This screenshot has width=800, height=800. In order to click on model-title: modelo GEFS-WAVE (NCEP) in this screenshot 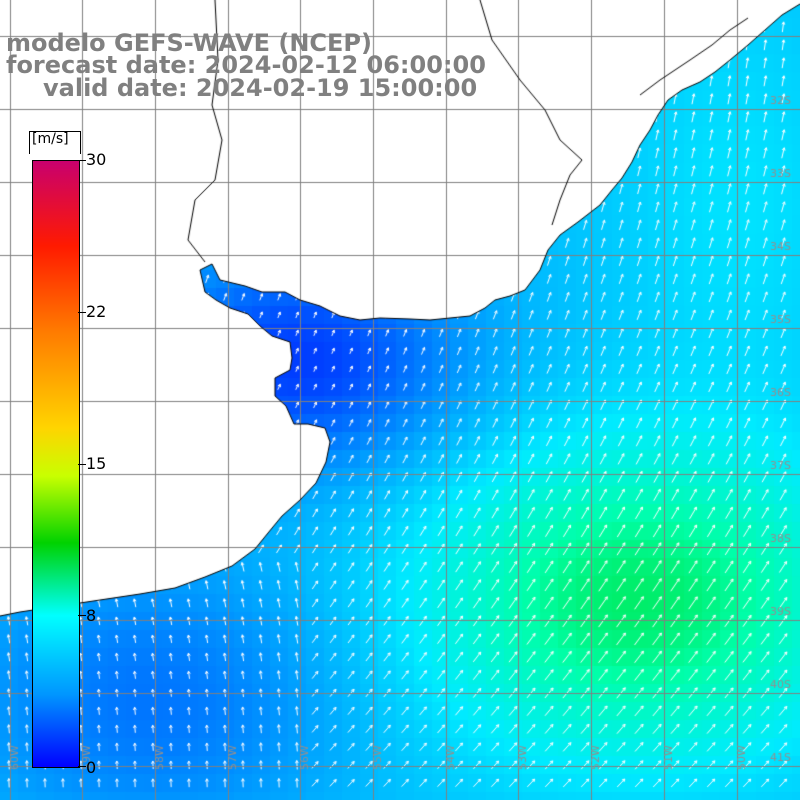, I will do `click(189, 43)`.